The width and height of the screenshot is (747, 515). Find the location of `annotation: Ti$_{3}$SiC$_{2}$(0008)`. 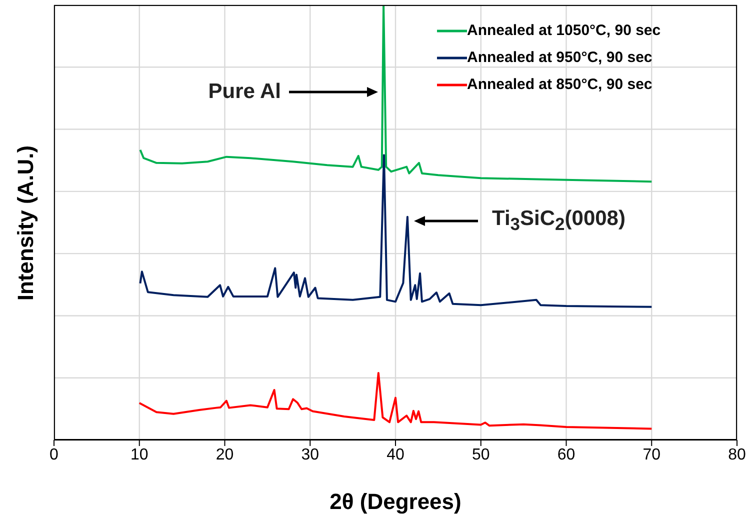

annotation: Ti$_{3}$SiC$_{2}$(0008) is located at coordinates (559, 221).